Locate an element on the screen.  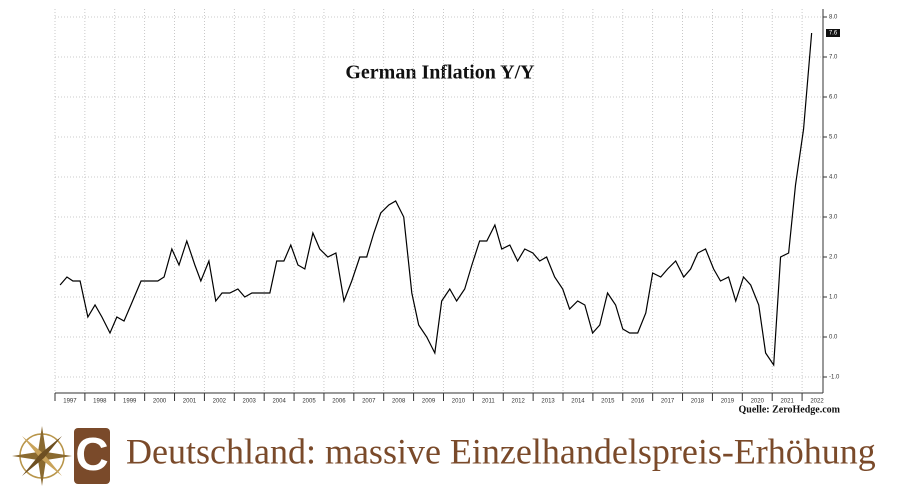
x-tick-label: 2001 is located at coordinates (190, 402).